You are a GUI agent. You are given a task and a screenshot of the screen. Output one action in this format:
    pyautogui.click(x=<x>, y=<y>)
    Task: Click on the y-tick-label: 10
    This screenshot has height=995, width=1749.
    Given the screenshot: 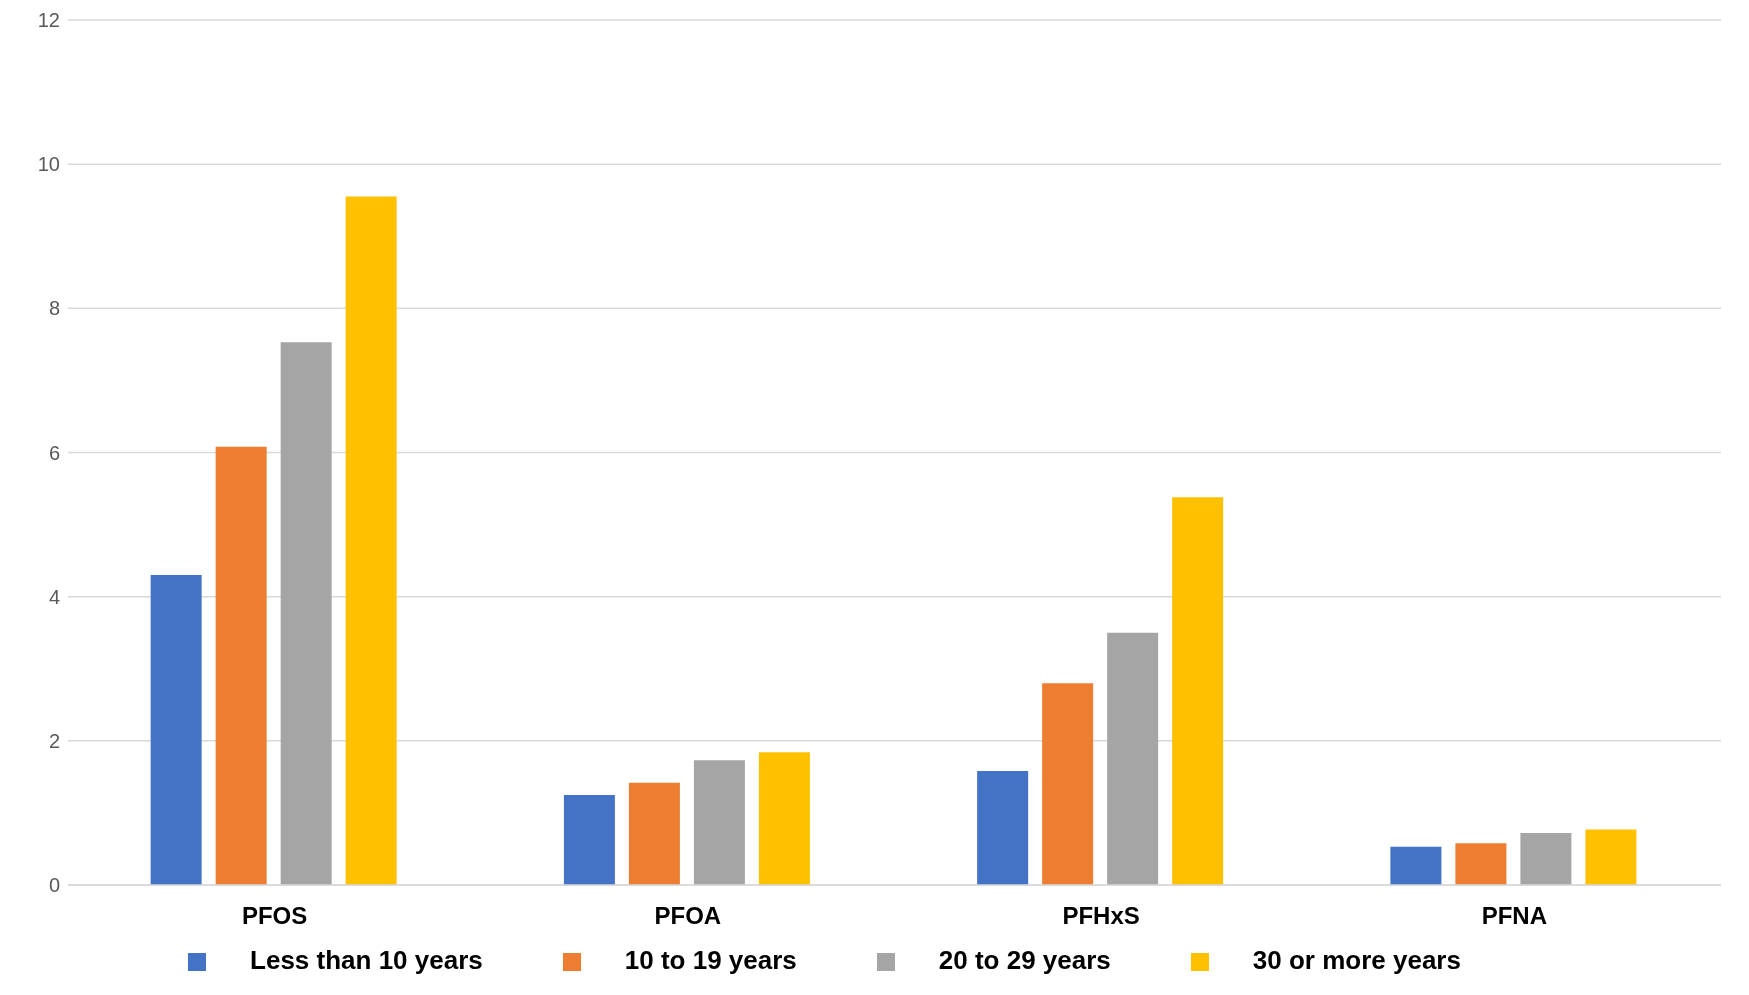 What is the action you would take?
    pyautogui.click(x=48, y=164)
    